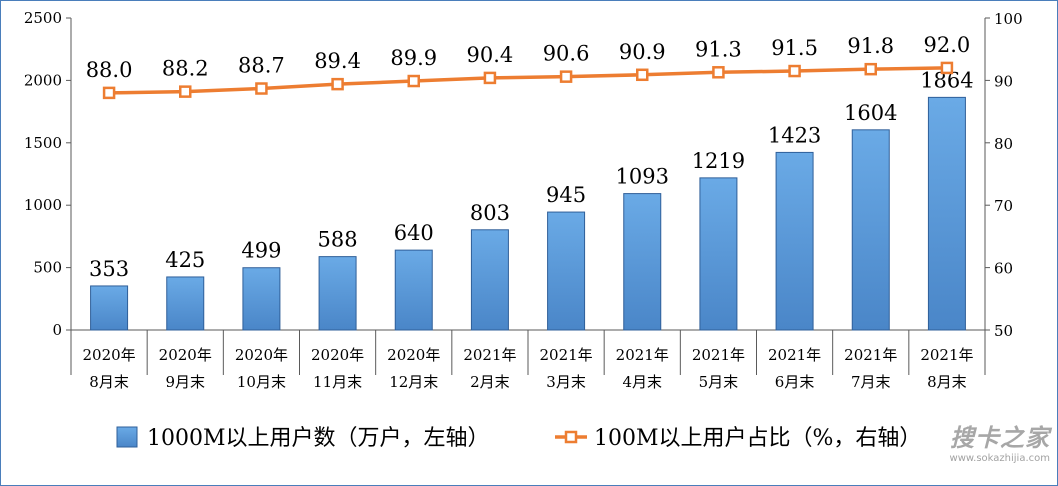  I want to click on line-value-label: 88.7, so click(261, 66).